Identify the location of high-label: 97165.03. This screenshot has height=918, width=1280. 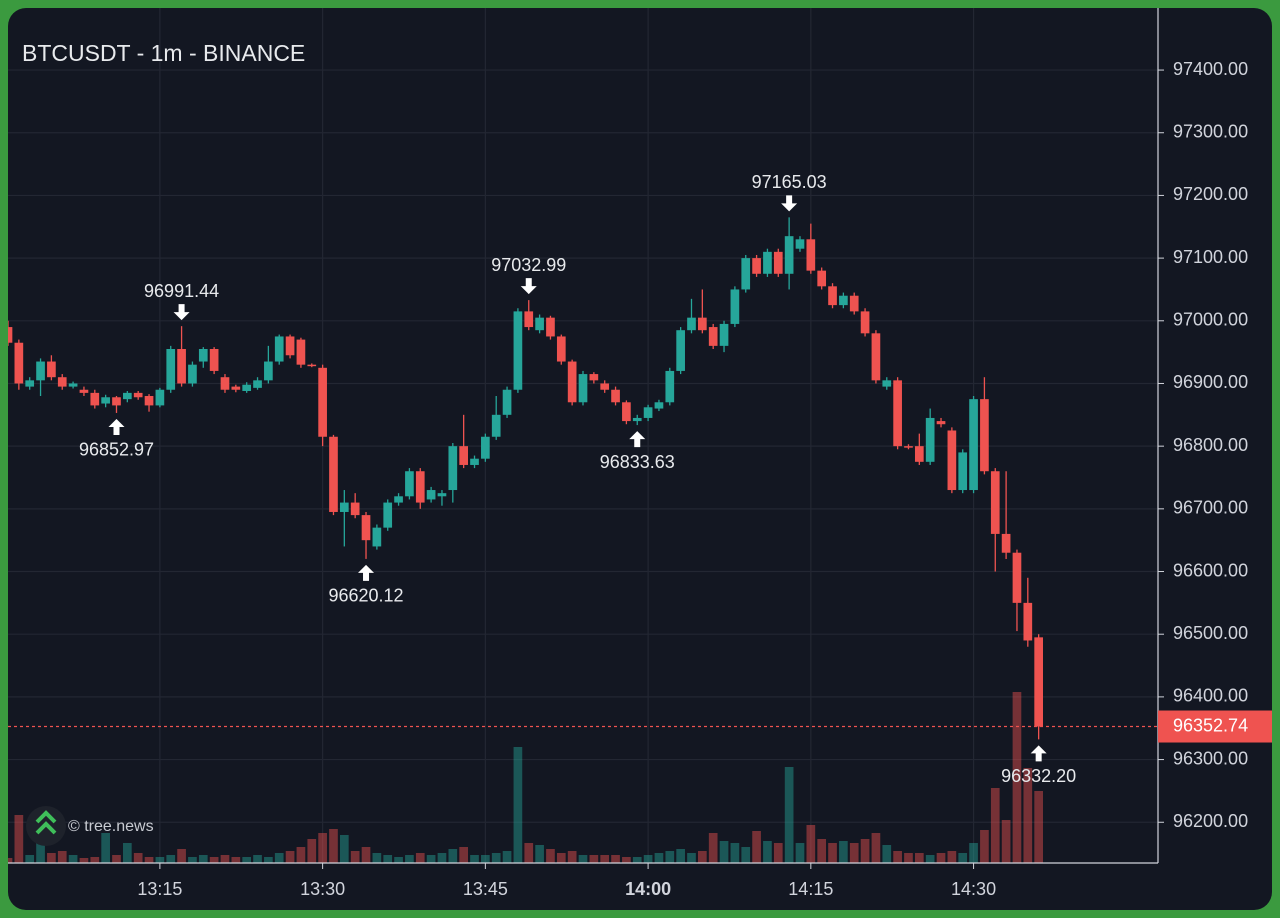
(789, 182).